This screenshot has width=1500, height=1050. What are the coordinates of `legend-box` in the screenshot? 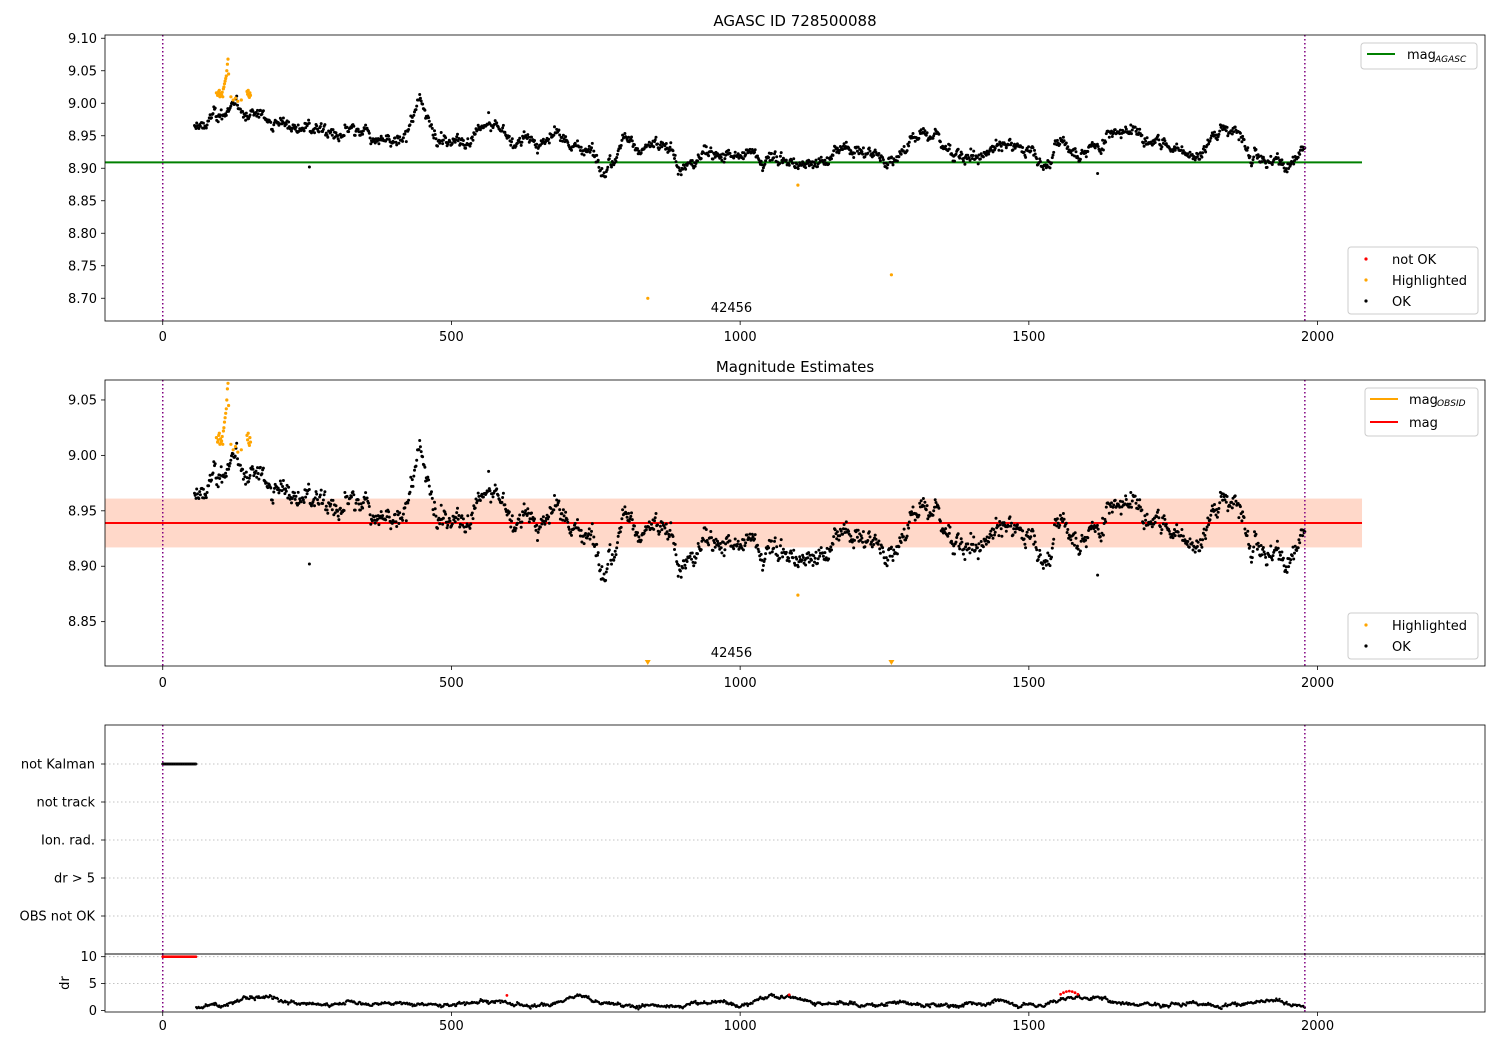 It's located at (1413, 636).